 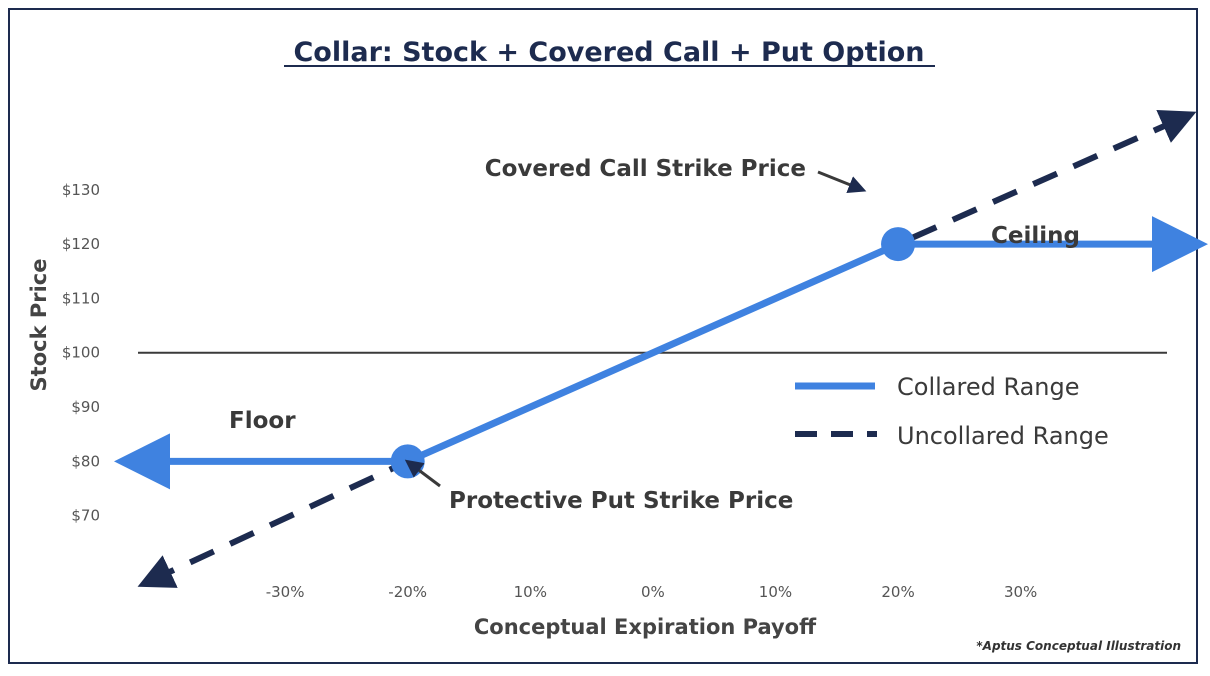 What do you see at coordinates (1003, 436) in the screenshot?
I see `legend-label-uncollared: Uncollared Range` at bounding box center [1003, 436].